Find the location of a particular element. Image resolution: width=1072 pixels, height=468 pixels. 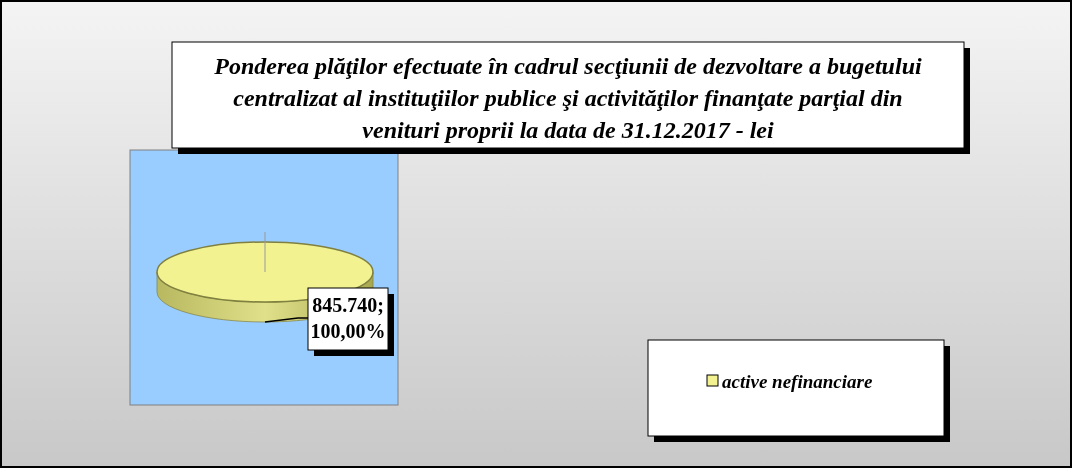

chart-title: Ponderea plăţilor efectuate în cadrul secţiunii de dezvoltare a bugetului centralizat al instituţiilor publice şi activităţilor finanţate parţial din venituri proprii la data de 31.12.2017 - lei is located at coordinates (567, 98).